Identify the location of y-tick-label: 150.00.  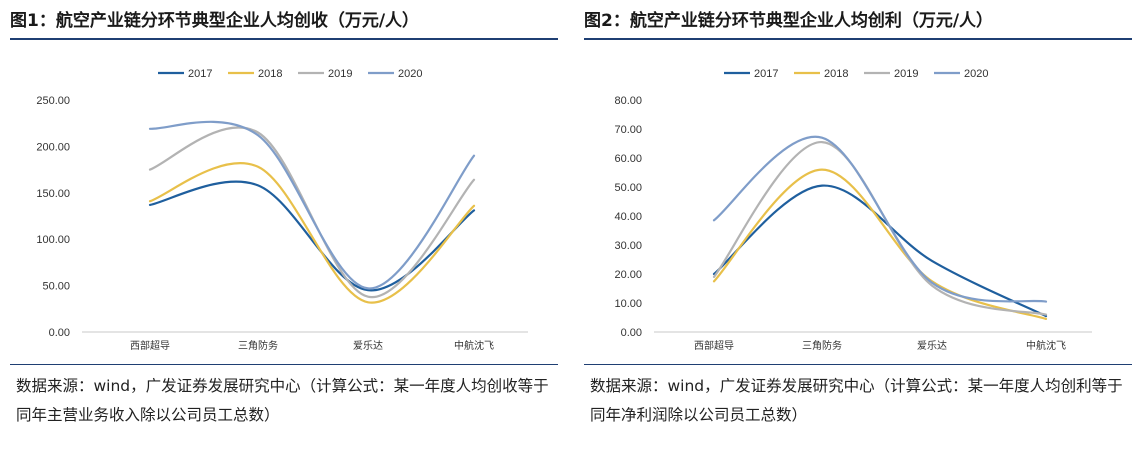
(53, 194).